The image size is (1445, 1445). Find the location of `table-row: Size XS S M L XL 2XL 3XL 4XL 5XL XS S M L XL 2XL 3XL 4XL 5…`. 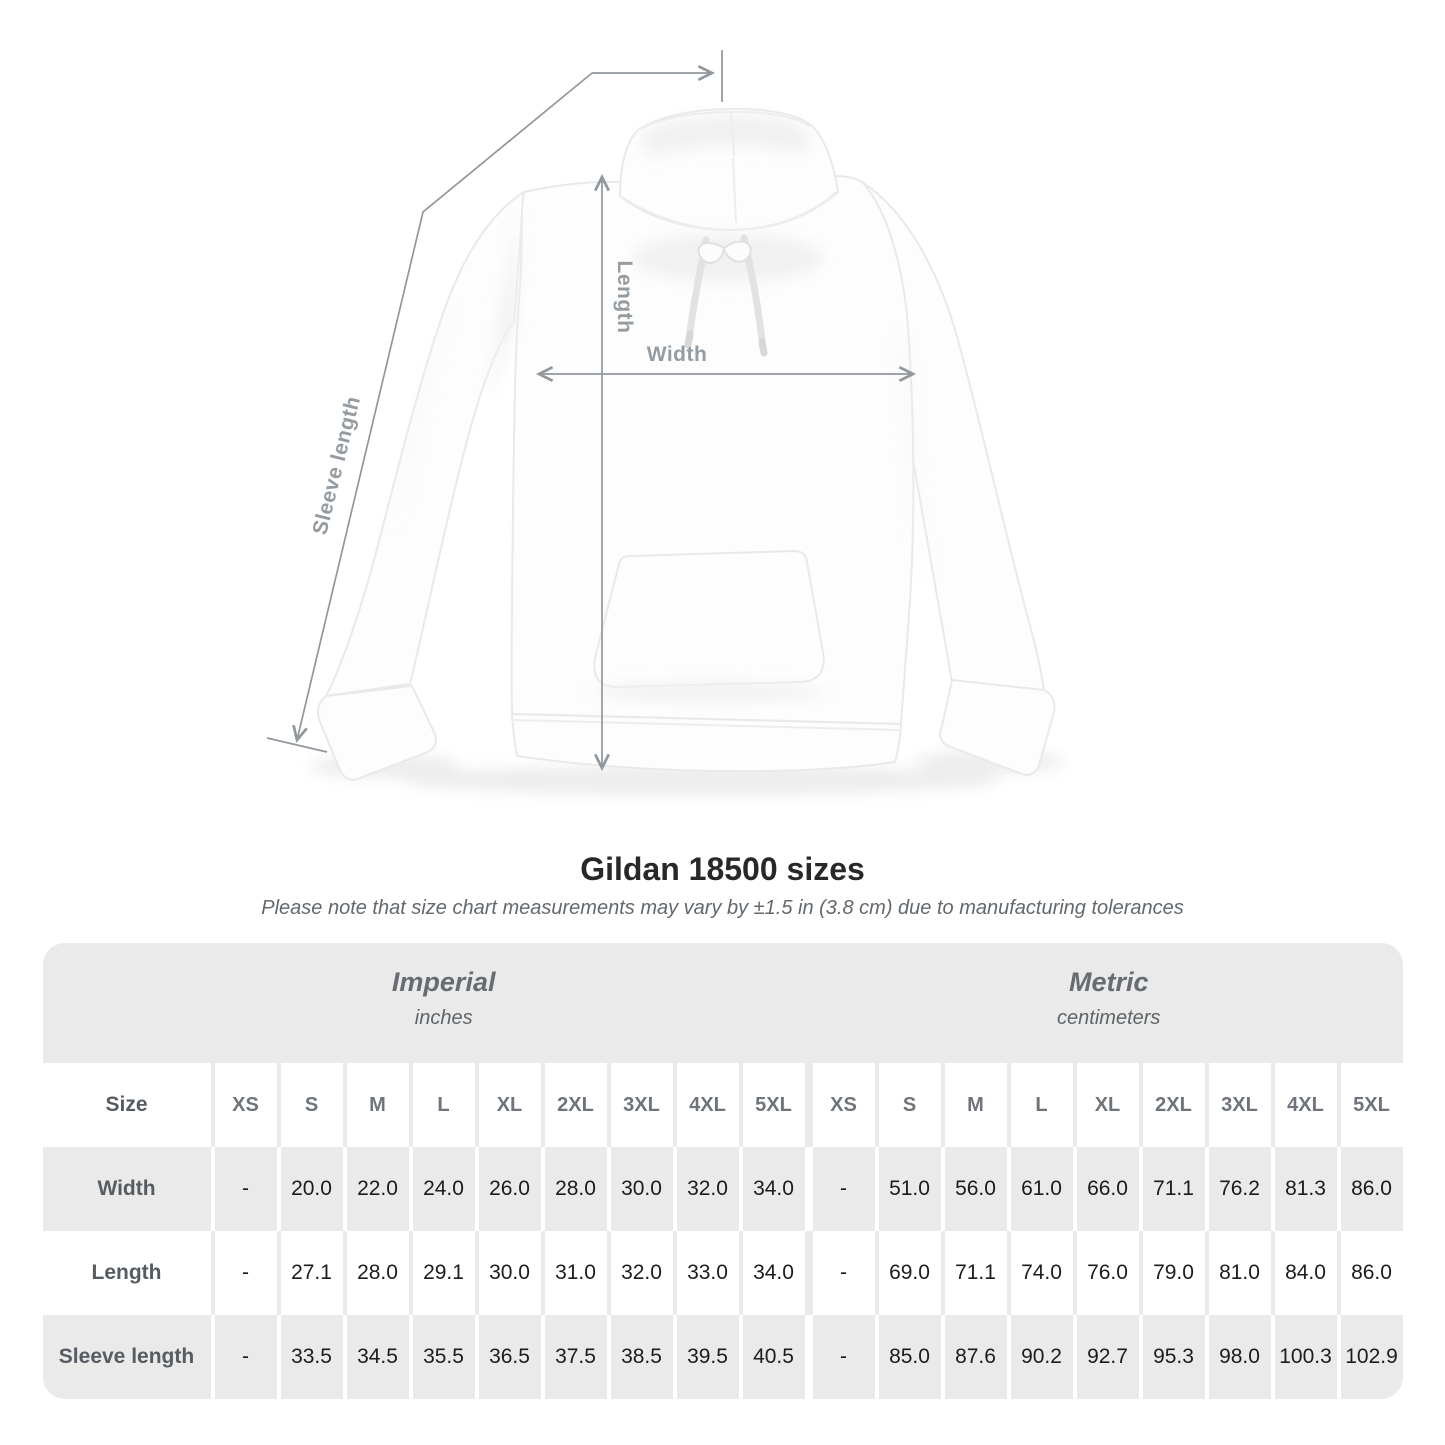

table-row: Size XS S M L XL 2XL 3XL 4XL 5XL XS S M L XL 2XL 3XL 4XL 5… is located at coordinates (722, 1105).